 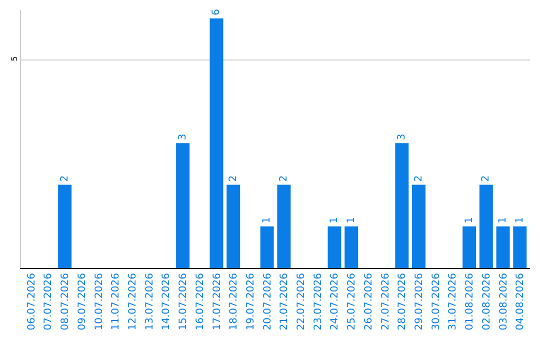 I want to click on x-tick-label: 20.07.2026, so click(x=268, y=301).